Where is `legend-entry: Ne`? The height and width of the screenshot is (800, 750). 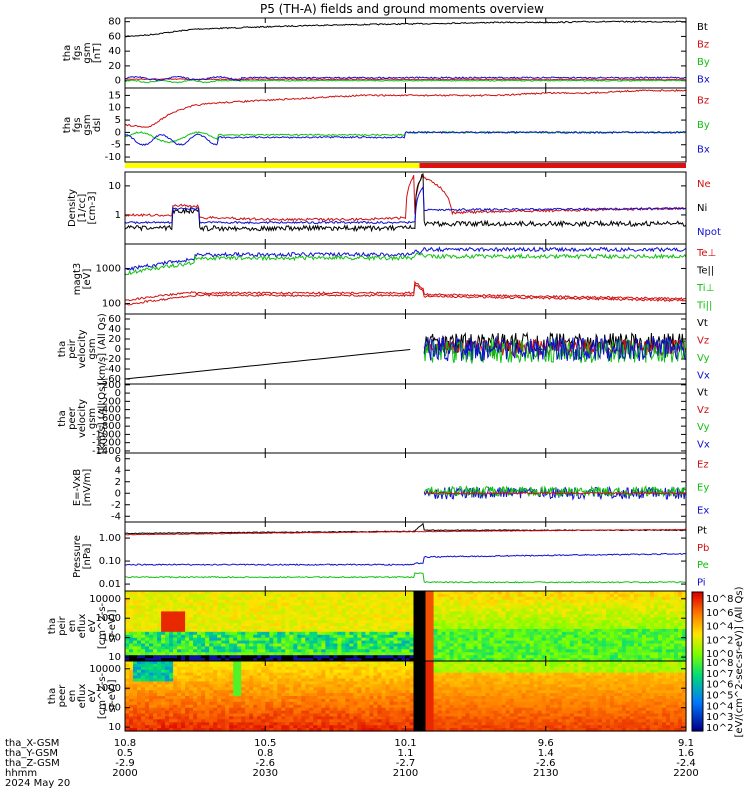 legend-entry: Ne is located at coordinates (704, 184).